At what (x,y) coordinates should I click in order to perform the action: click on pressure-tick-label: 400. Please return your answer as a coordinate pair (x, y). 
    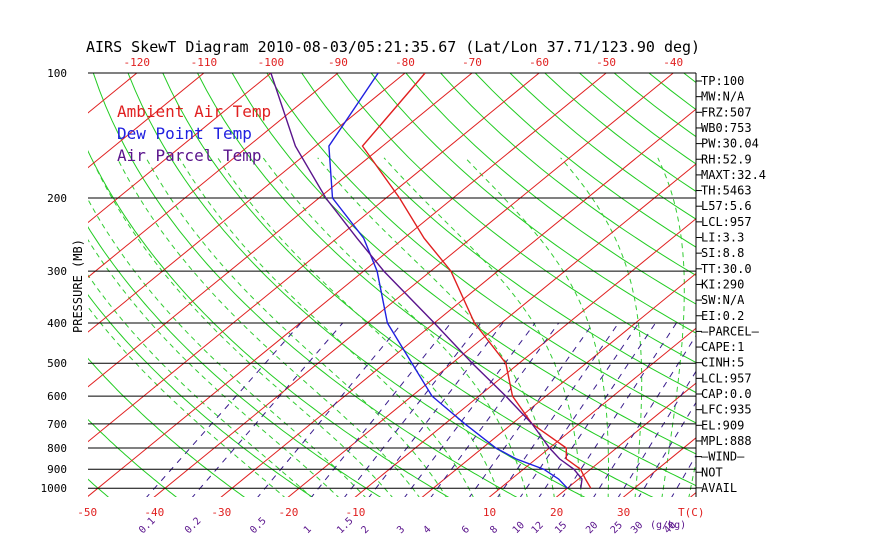
    Looking at the image, I should click on (57, 323).